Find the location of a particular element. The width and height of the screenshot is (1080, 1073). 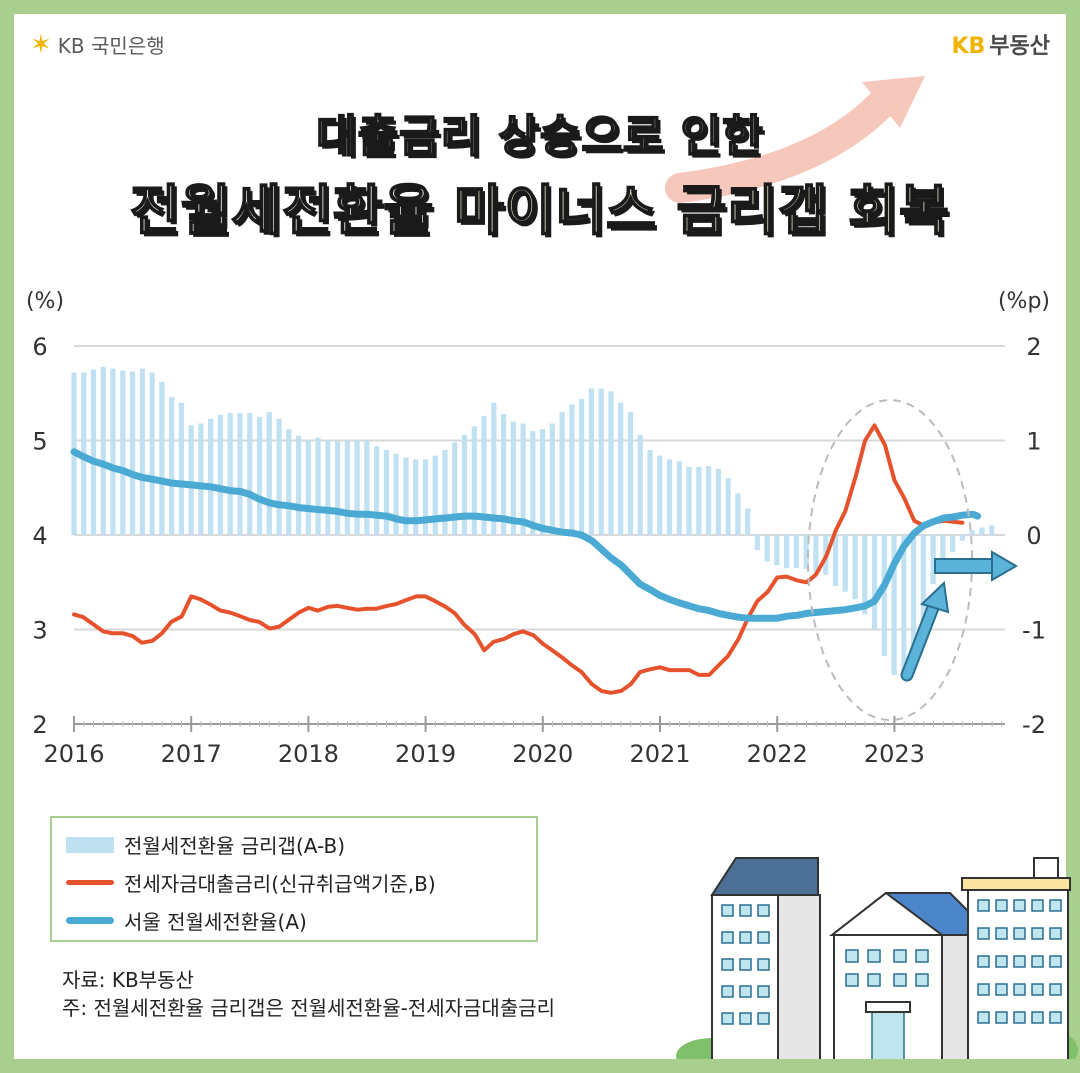

right-tick-label: 2 is located at coordinates (1033, 347).